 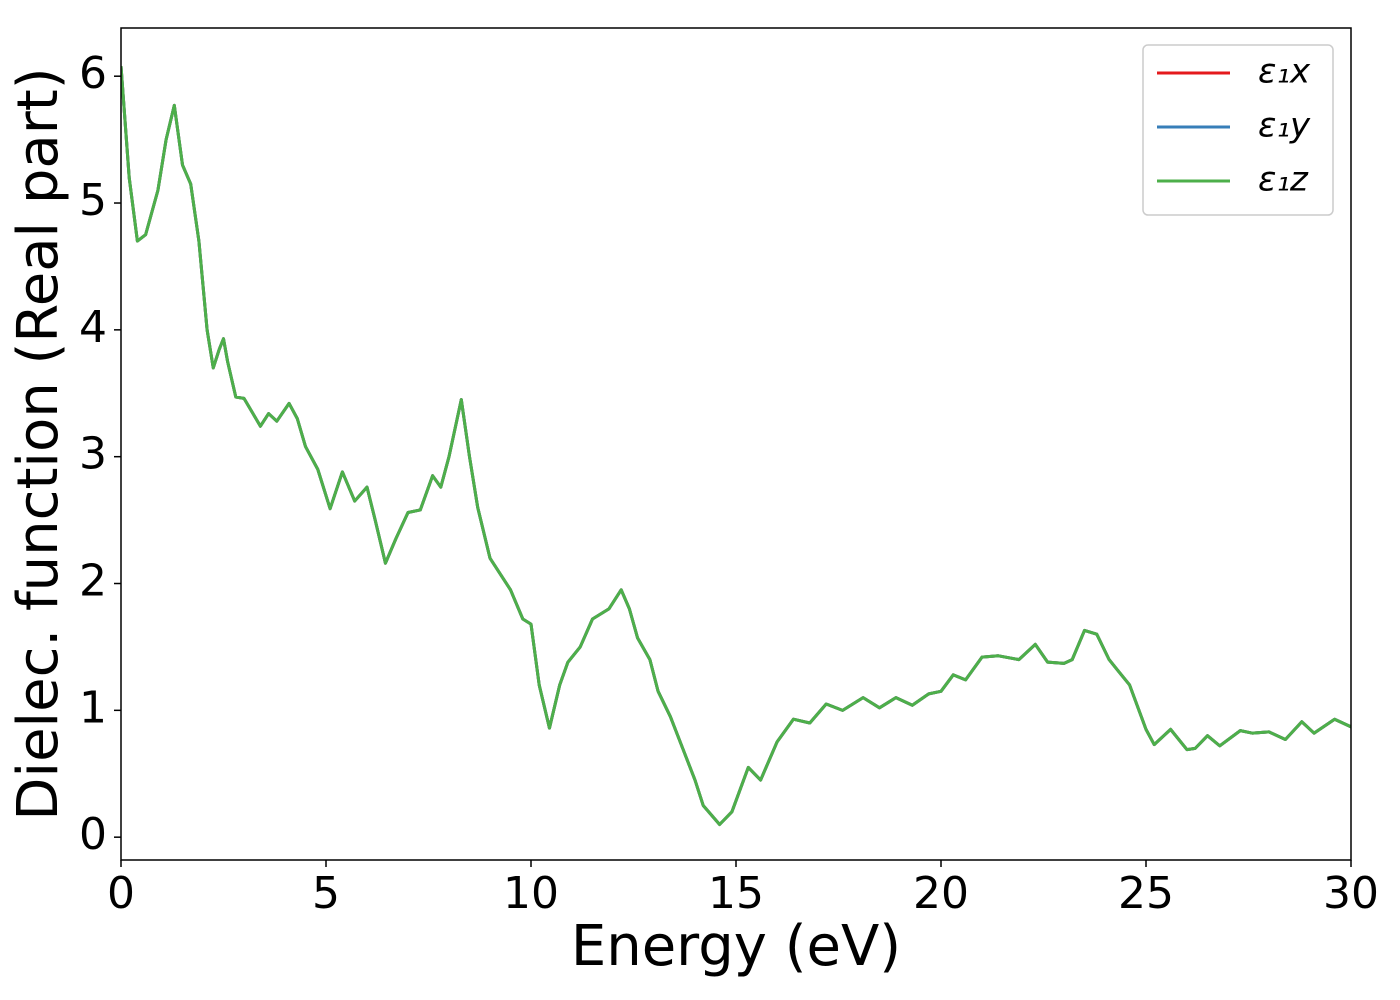 What do you see at coordinates (1284, 126) in the screenshot?
I see `legend-label: ε₁y` at bounding box center [1284, 126].